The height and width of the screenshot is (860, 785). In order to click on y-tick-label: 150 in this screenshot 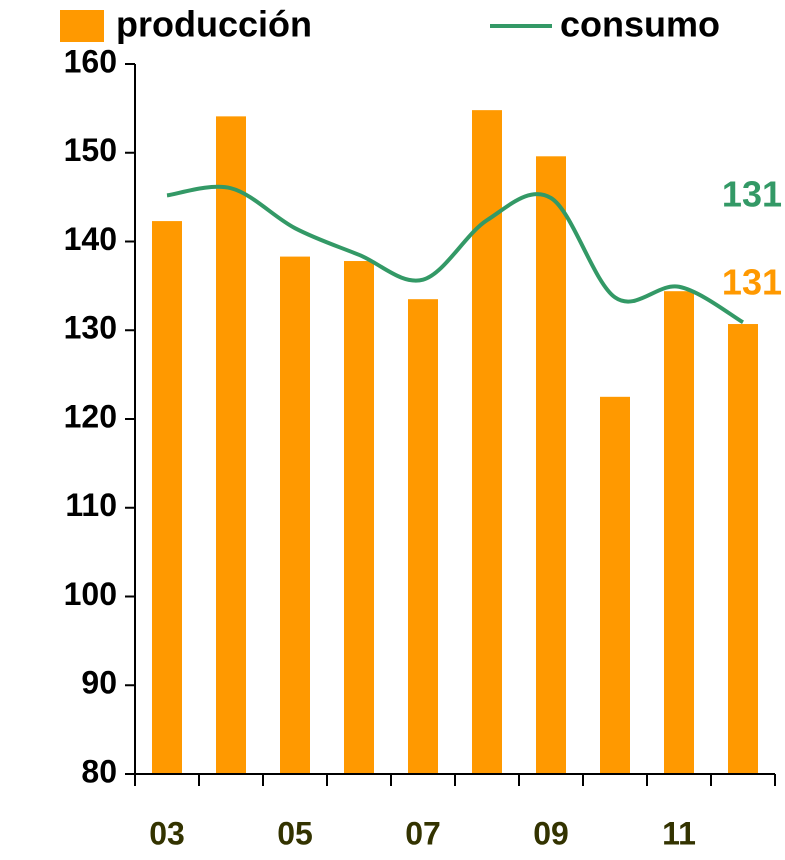, I will do `click(90, 150)`.